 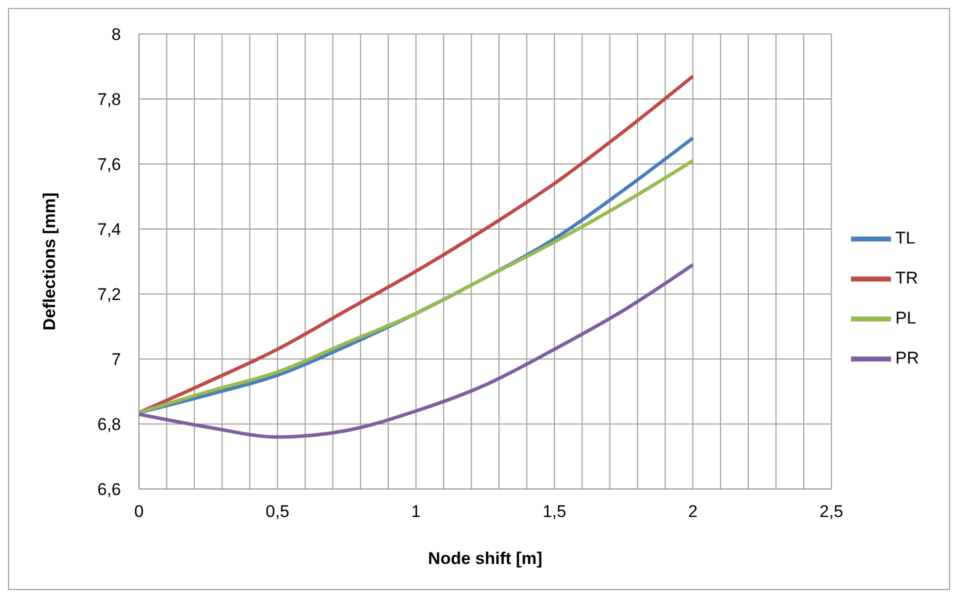 What do you see at coordinates (693, 512) in the screenshot?
I see `x-tick-label: 2` at bounding box center [693, 512].